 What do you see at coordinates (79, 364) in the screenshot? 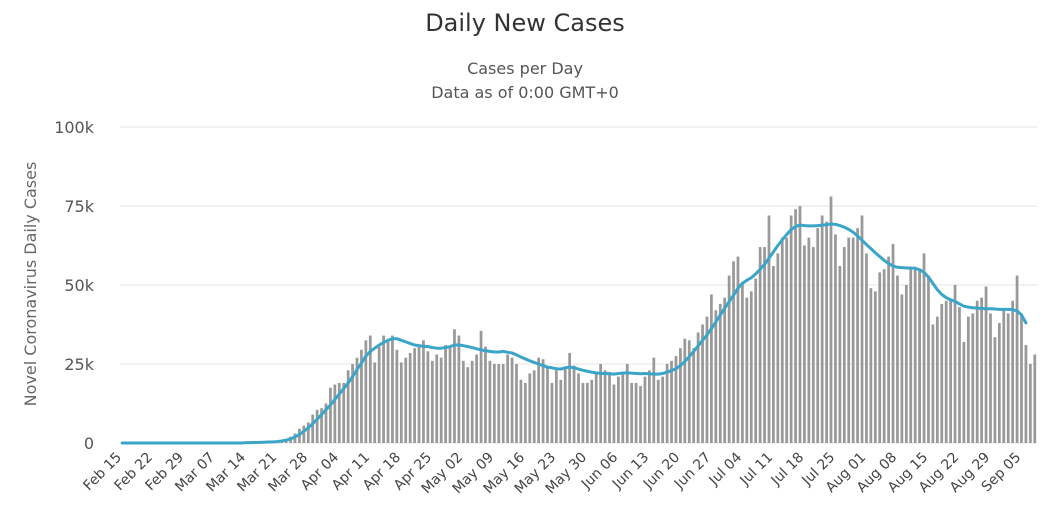
I see `y-tick-label: 25k` at bounding box center [79, 364].